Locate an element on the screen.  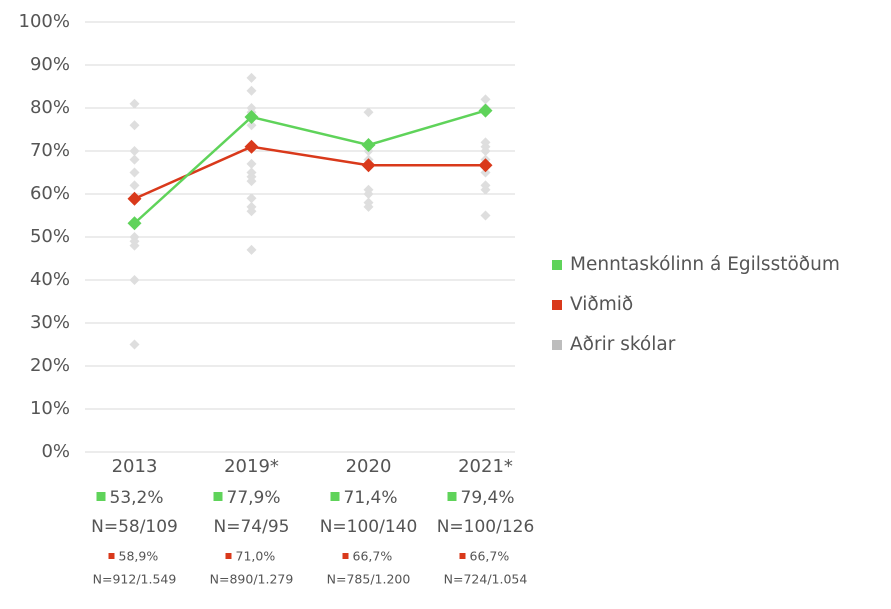
n-label: N=100/126 is located at coordinates (486, 527).